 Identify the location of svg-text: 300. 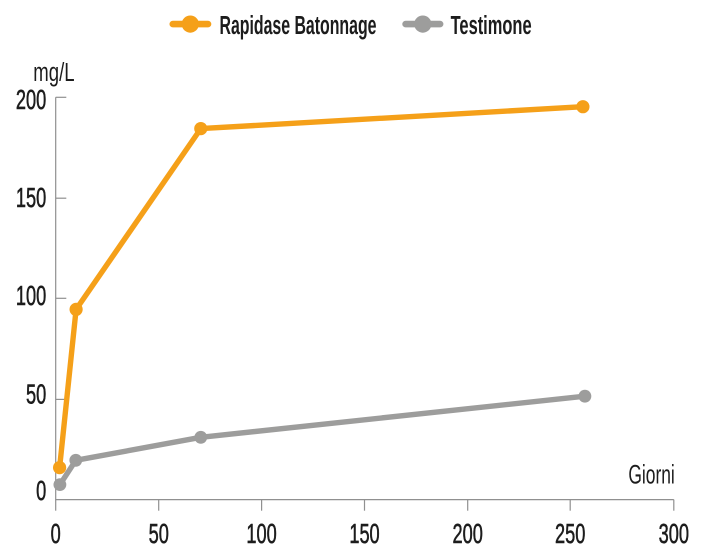
(674, 534).